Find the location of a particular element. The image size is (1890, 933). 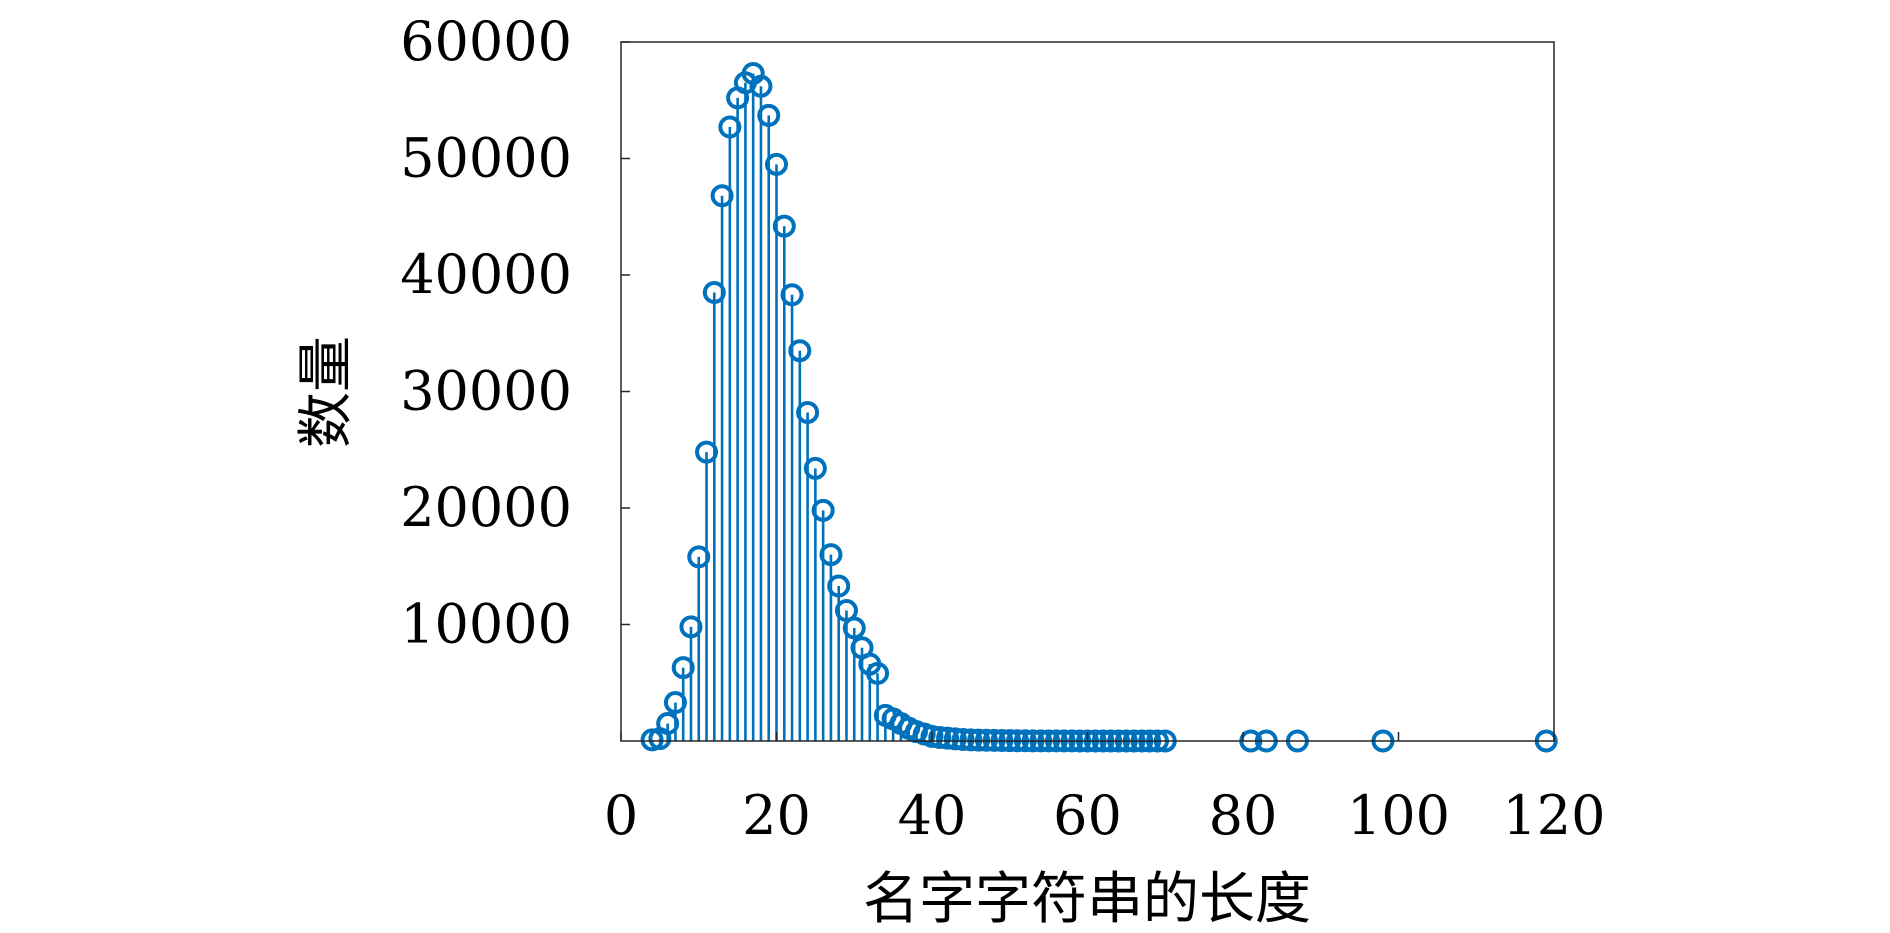

x-tick-label: 20 is located at coordinates (776, 815).